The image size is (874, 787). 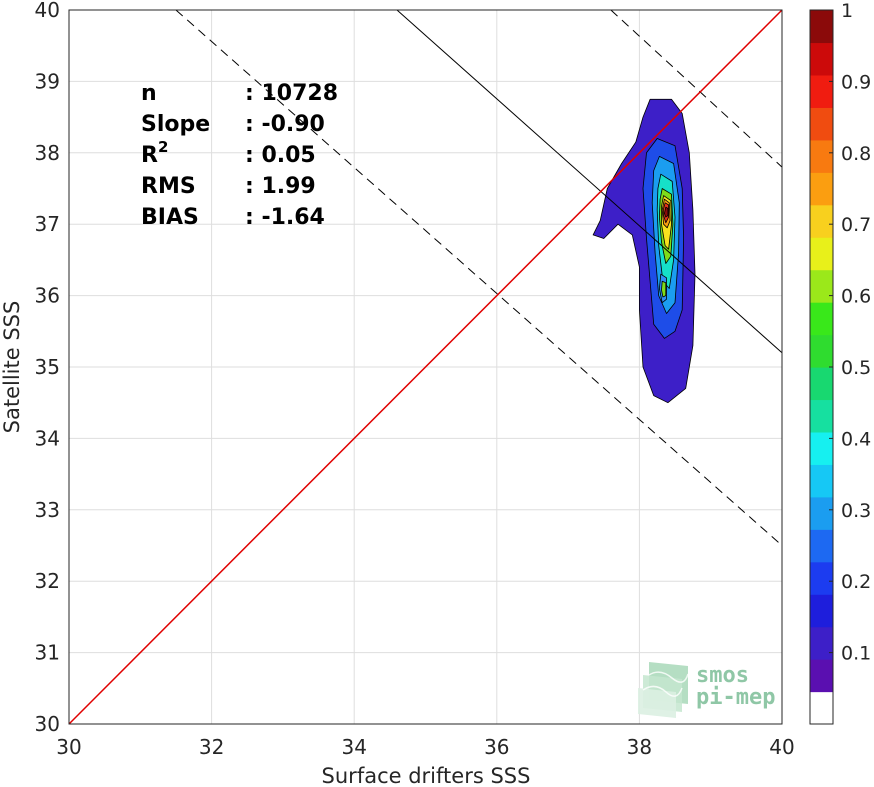 I want to click on colorbar-tick-label: 0.6, so click(x=856, y=297).